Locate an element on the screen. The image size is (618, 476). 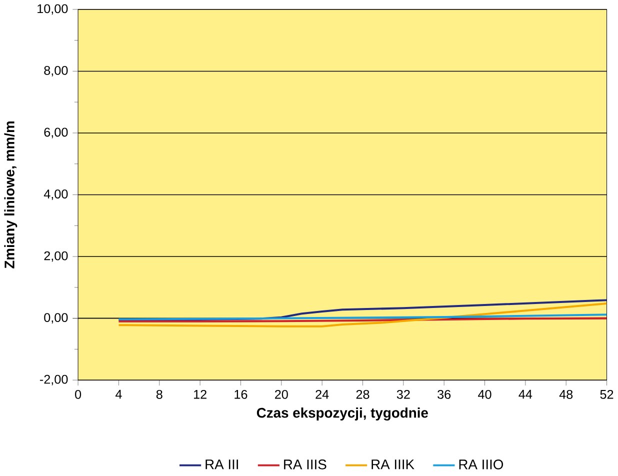
x-tick-label: 12 is located at coordinates (200, 394).